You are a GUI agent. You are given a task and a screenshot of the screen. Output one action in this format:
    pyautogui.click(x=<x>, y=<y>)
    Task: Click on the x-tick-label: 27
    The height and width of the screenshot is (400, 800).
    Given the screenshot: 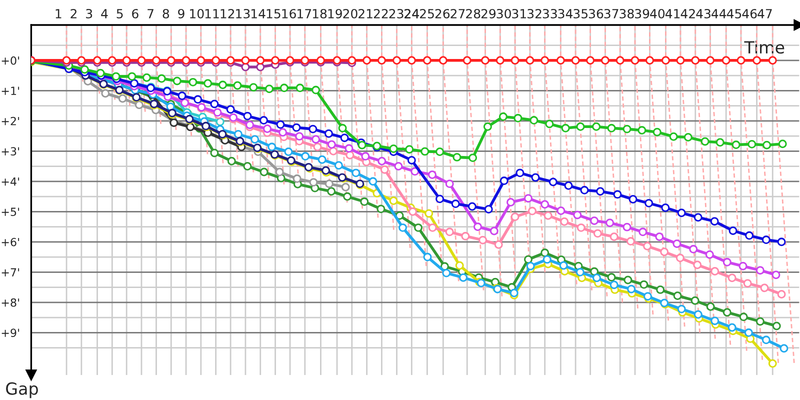 What is the action you would take?
    pyautogui.click(x=457, y=13)
    